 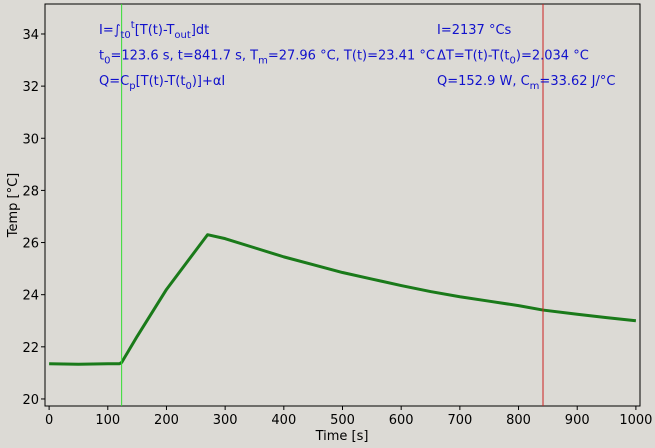 I want to click on x-tick-label: 700, so click(x=459, y=420).